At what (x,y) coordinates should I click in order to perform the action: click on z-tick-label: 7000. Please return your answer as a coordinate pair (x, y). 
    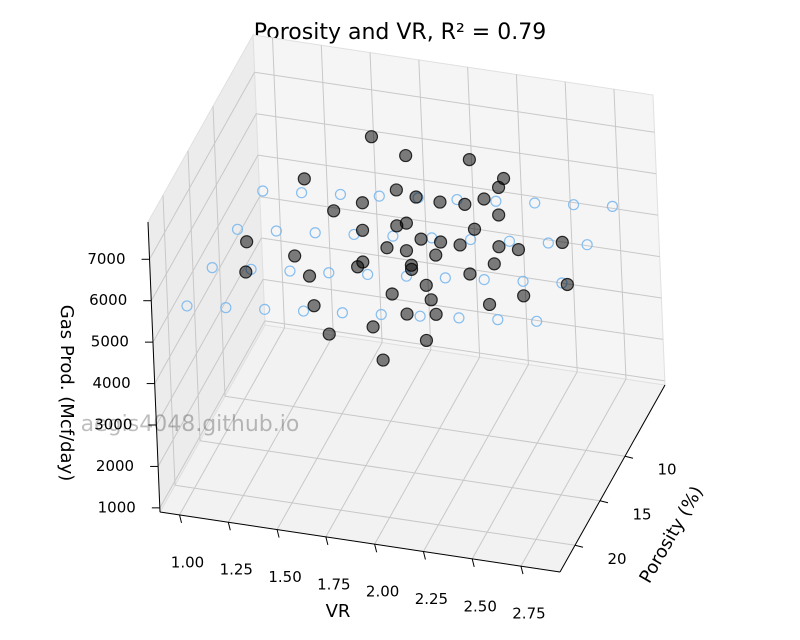
    Looking at the image, I should click on (106, 259).